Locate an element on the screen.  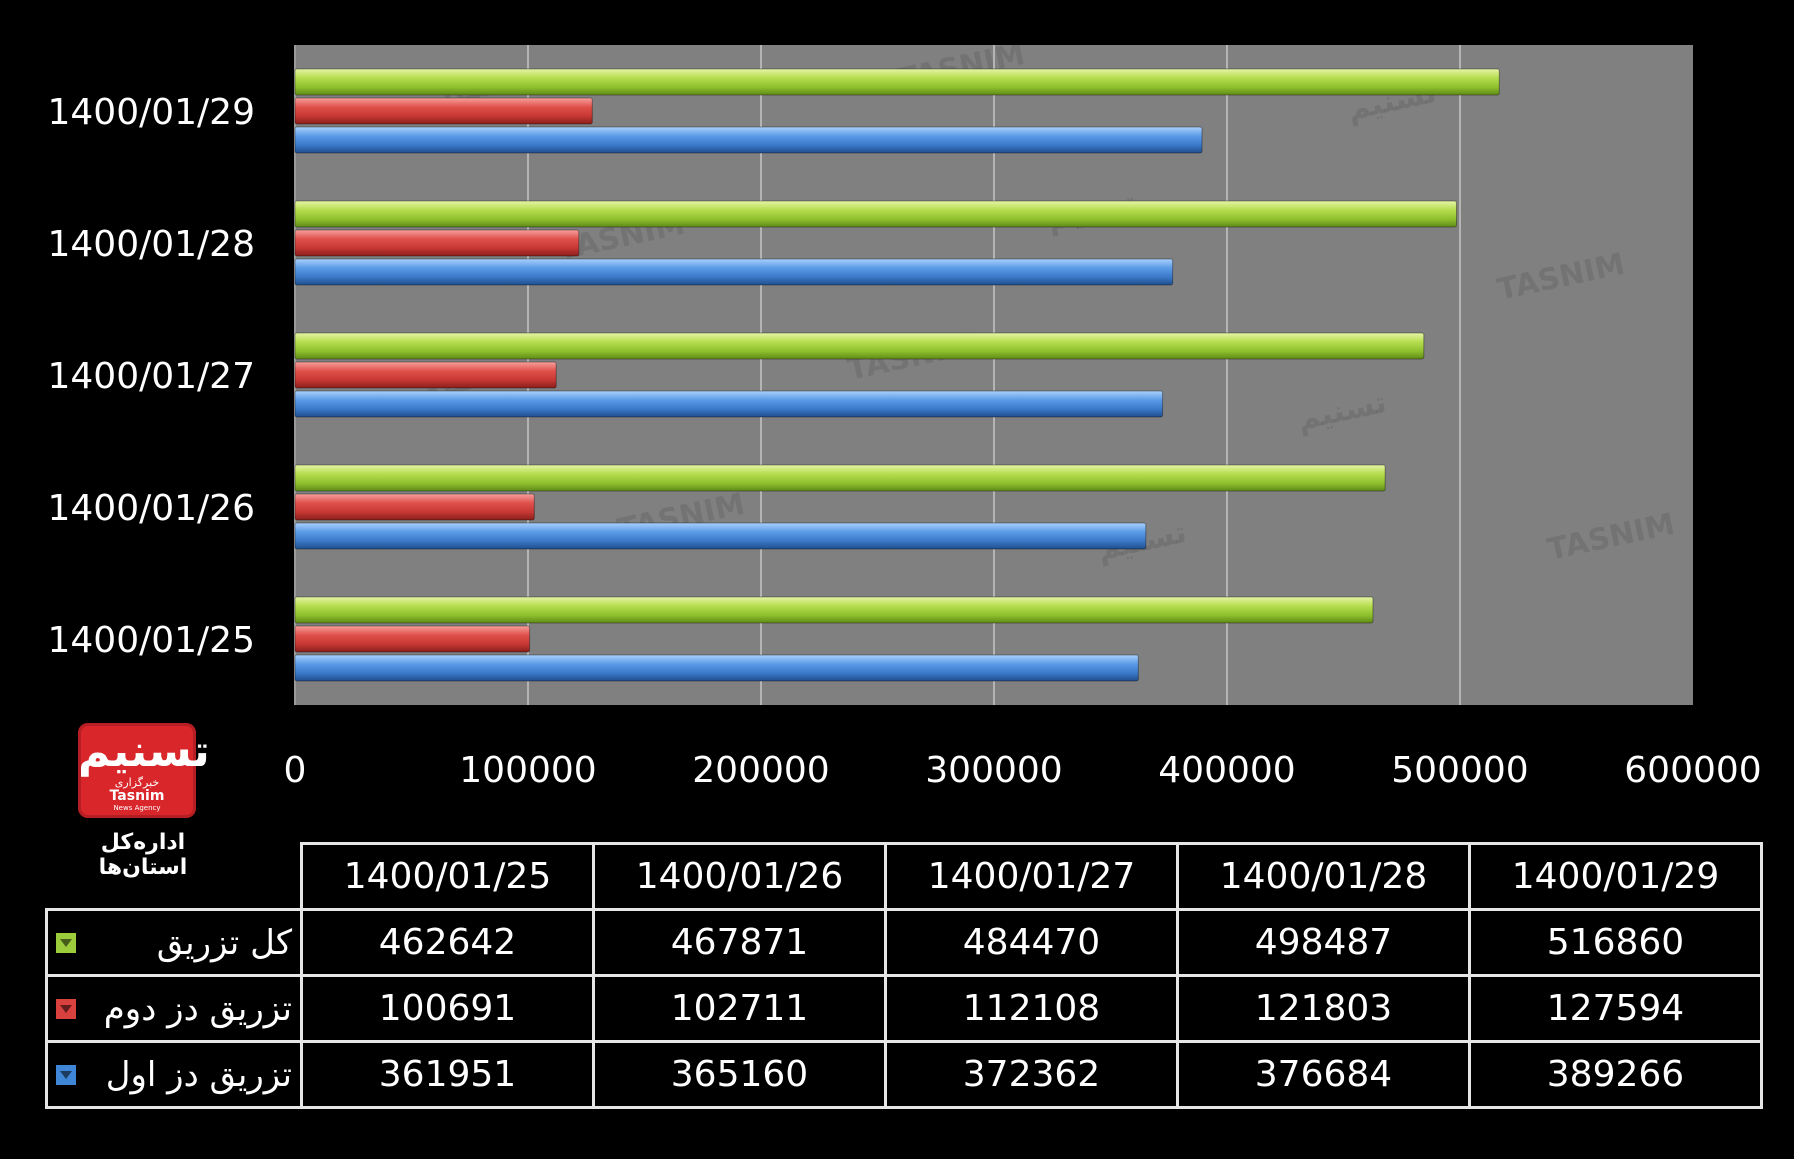
y-tick-label: 1400/01/28 is located at coordinates (152, 244).